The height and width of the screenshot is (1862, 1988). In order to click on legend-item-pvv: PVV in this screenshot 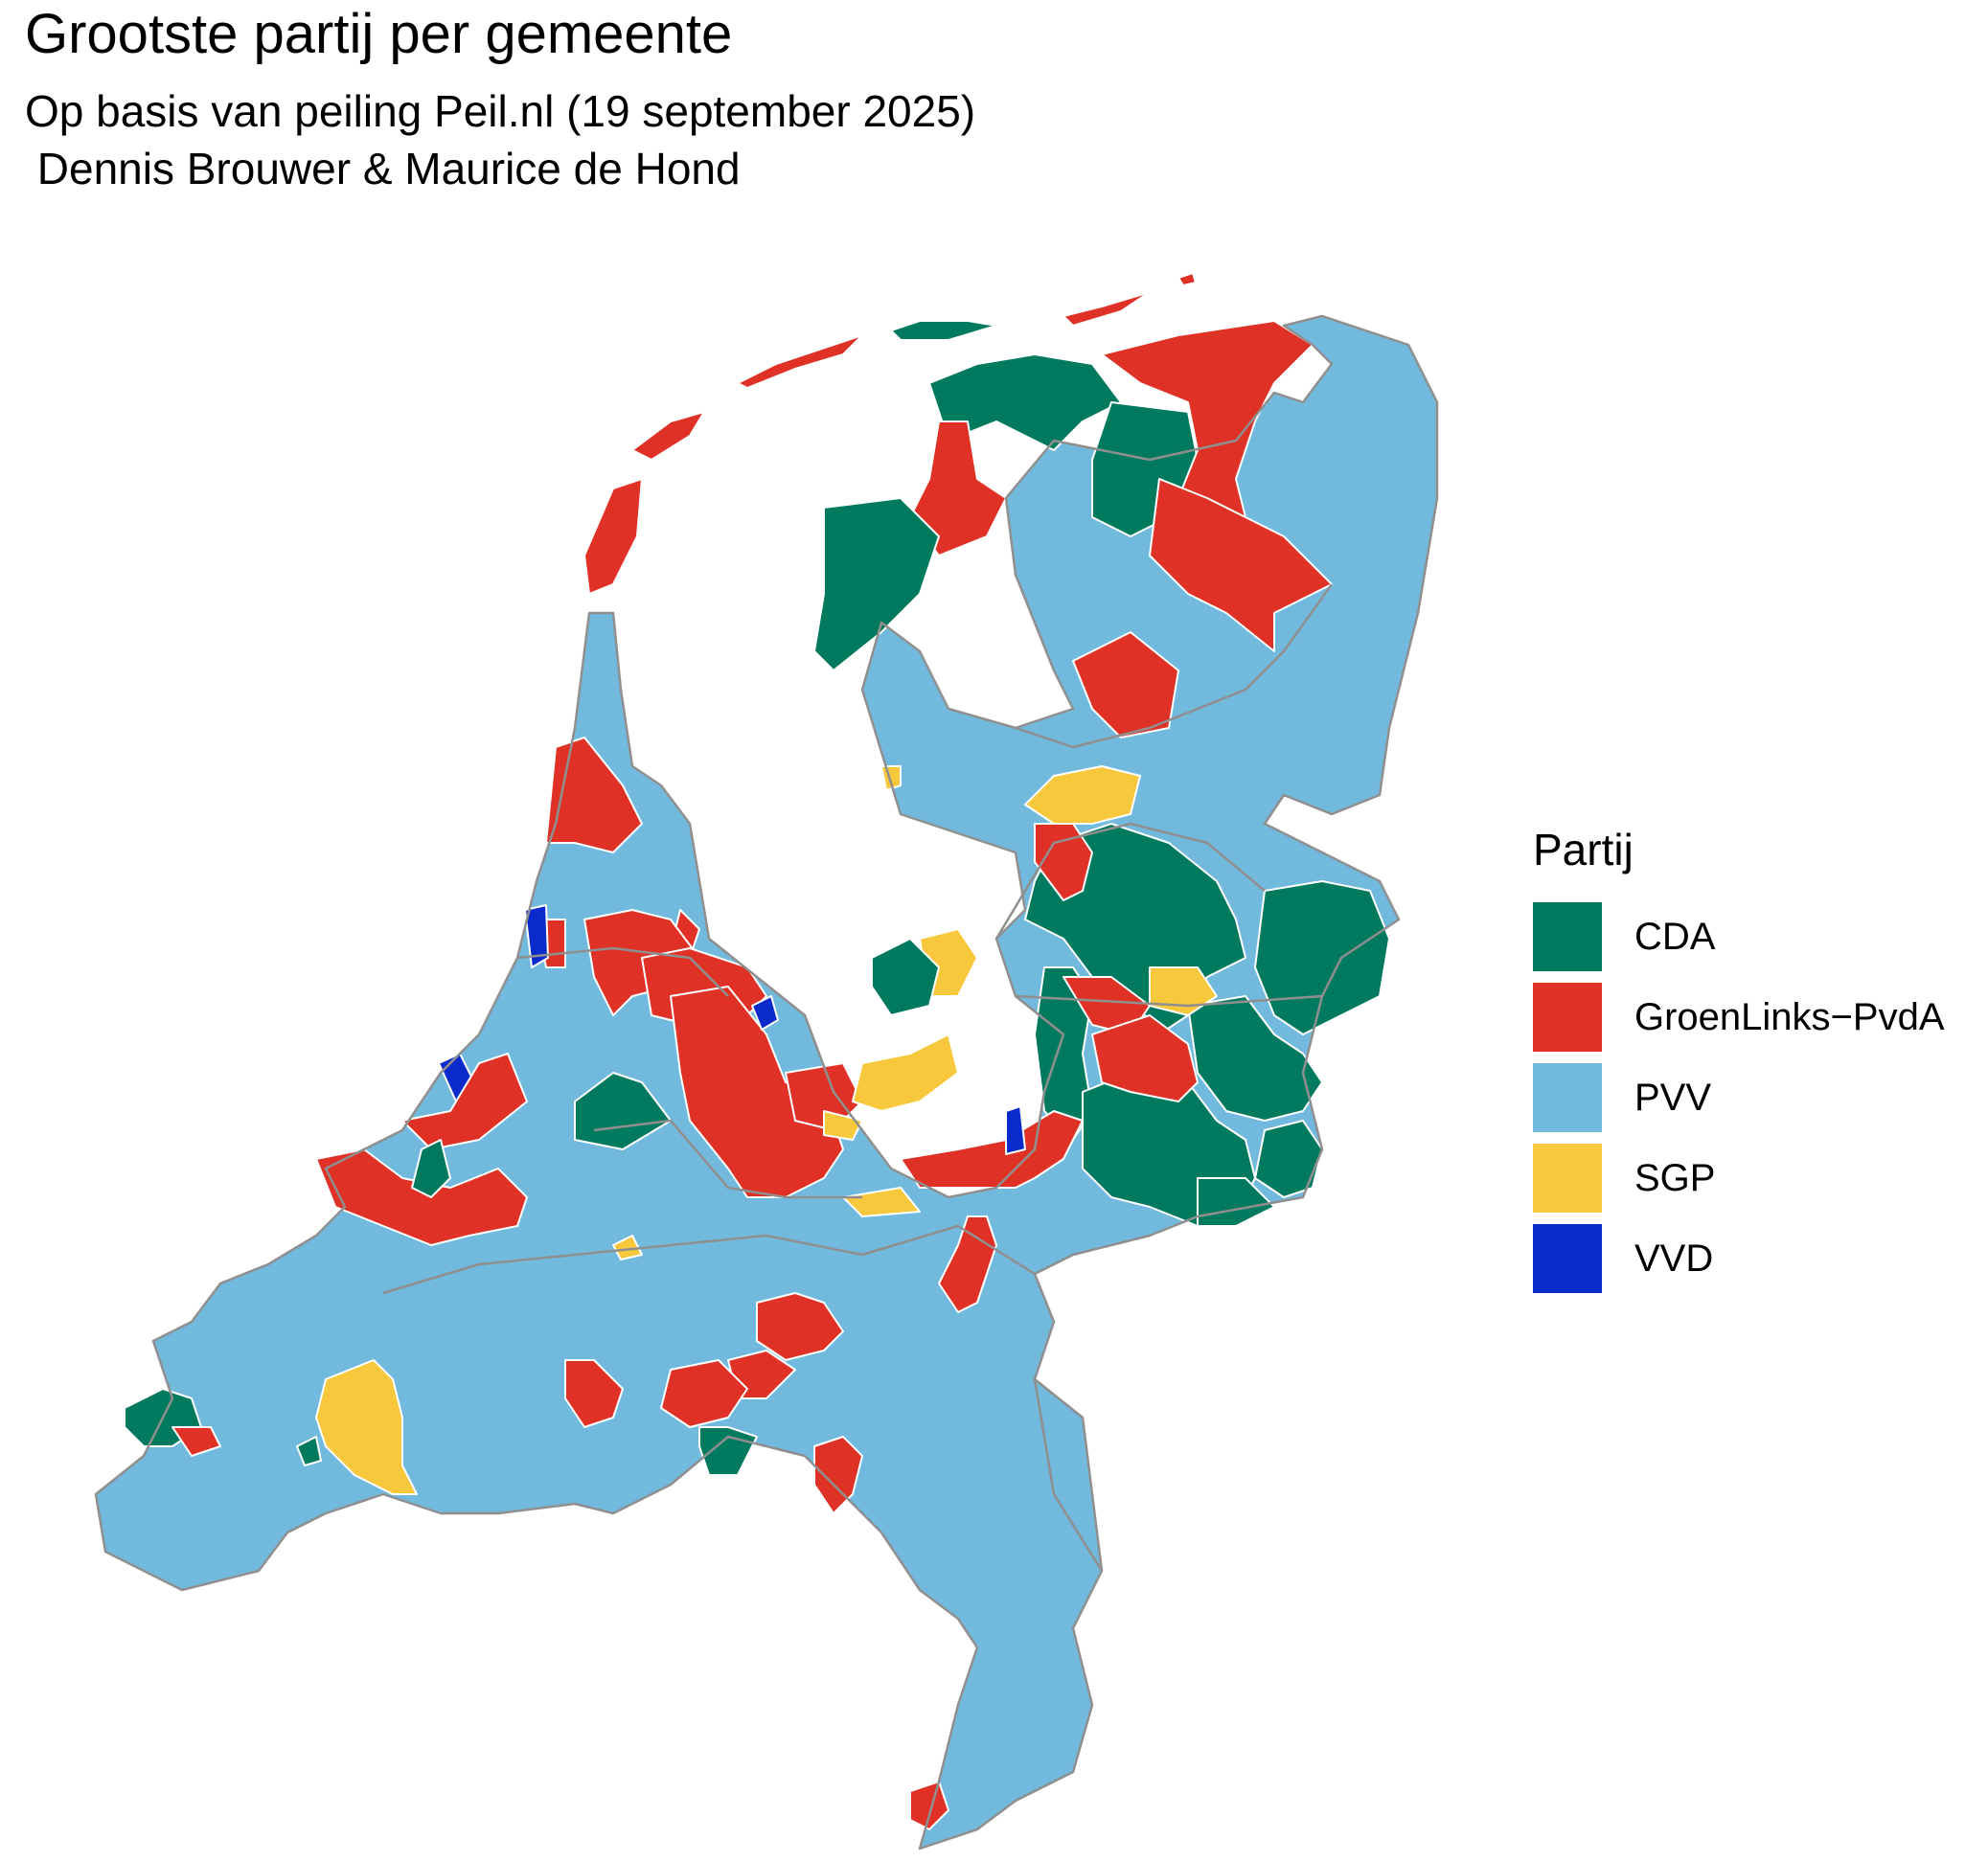, I will do `click(1739, 1097)`.